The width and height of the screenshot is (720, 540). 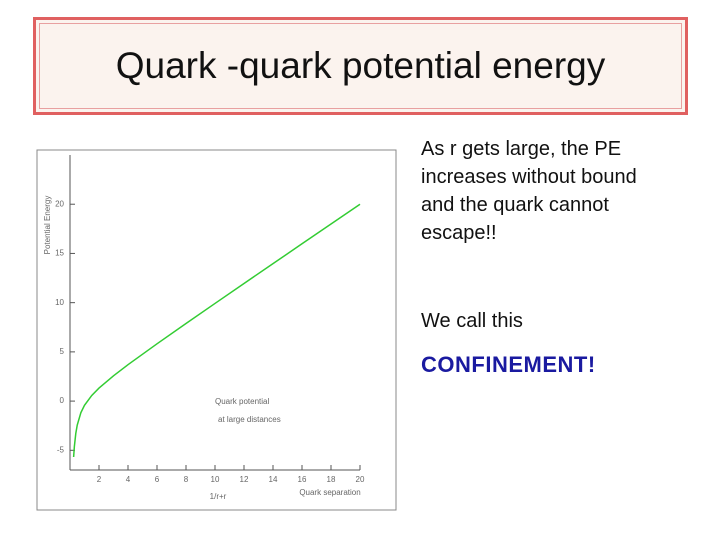 What do you see at coordinates (515, 205) in the screenshot?
I see `paragraph-line: and the quark cannot` at bounding box center [515, 205].